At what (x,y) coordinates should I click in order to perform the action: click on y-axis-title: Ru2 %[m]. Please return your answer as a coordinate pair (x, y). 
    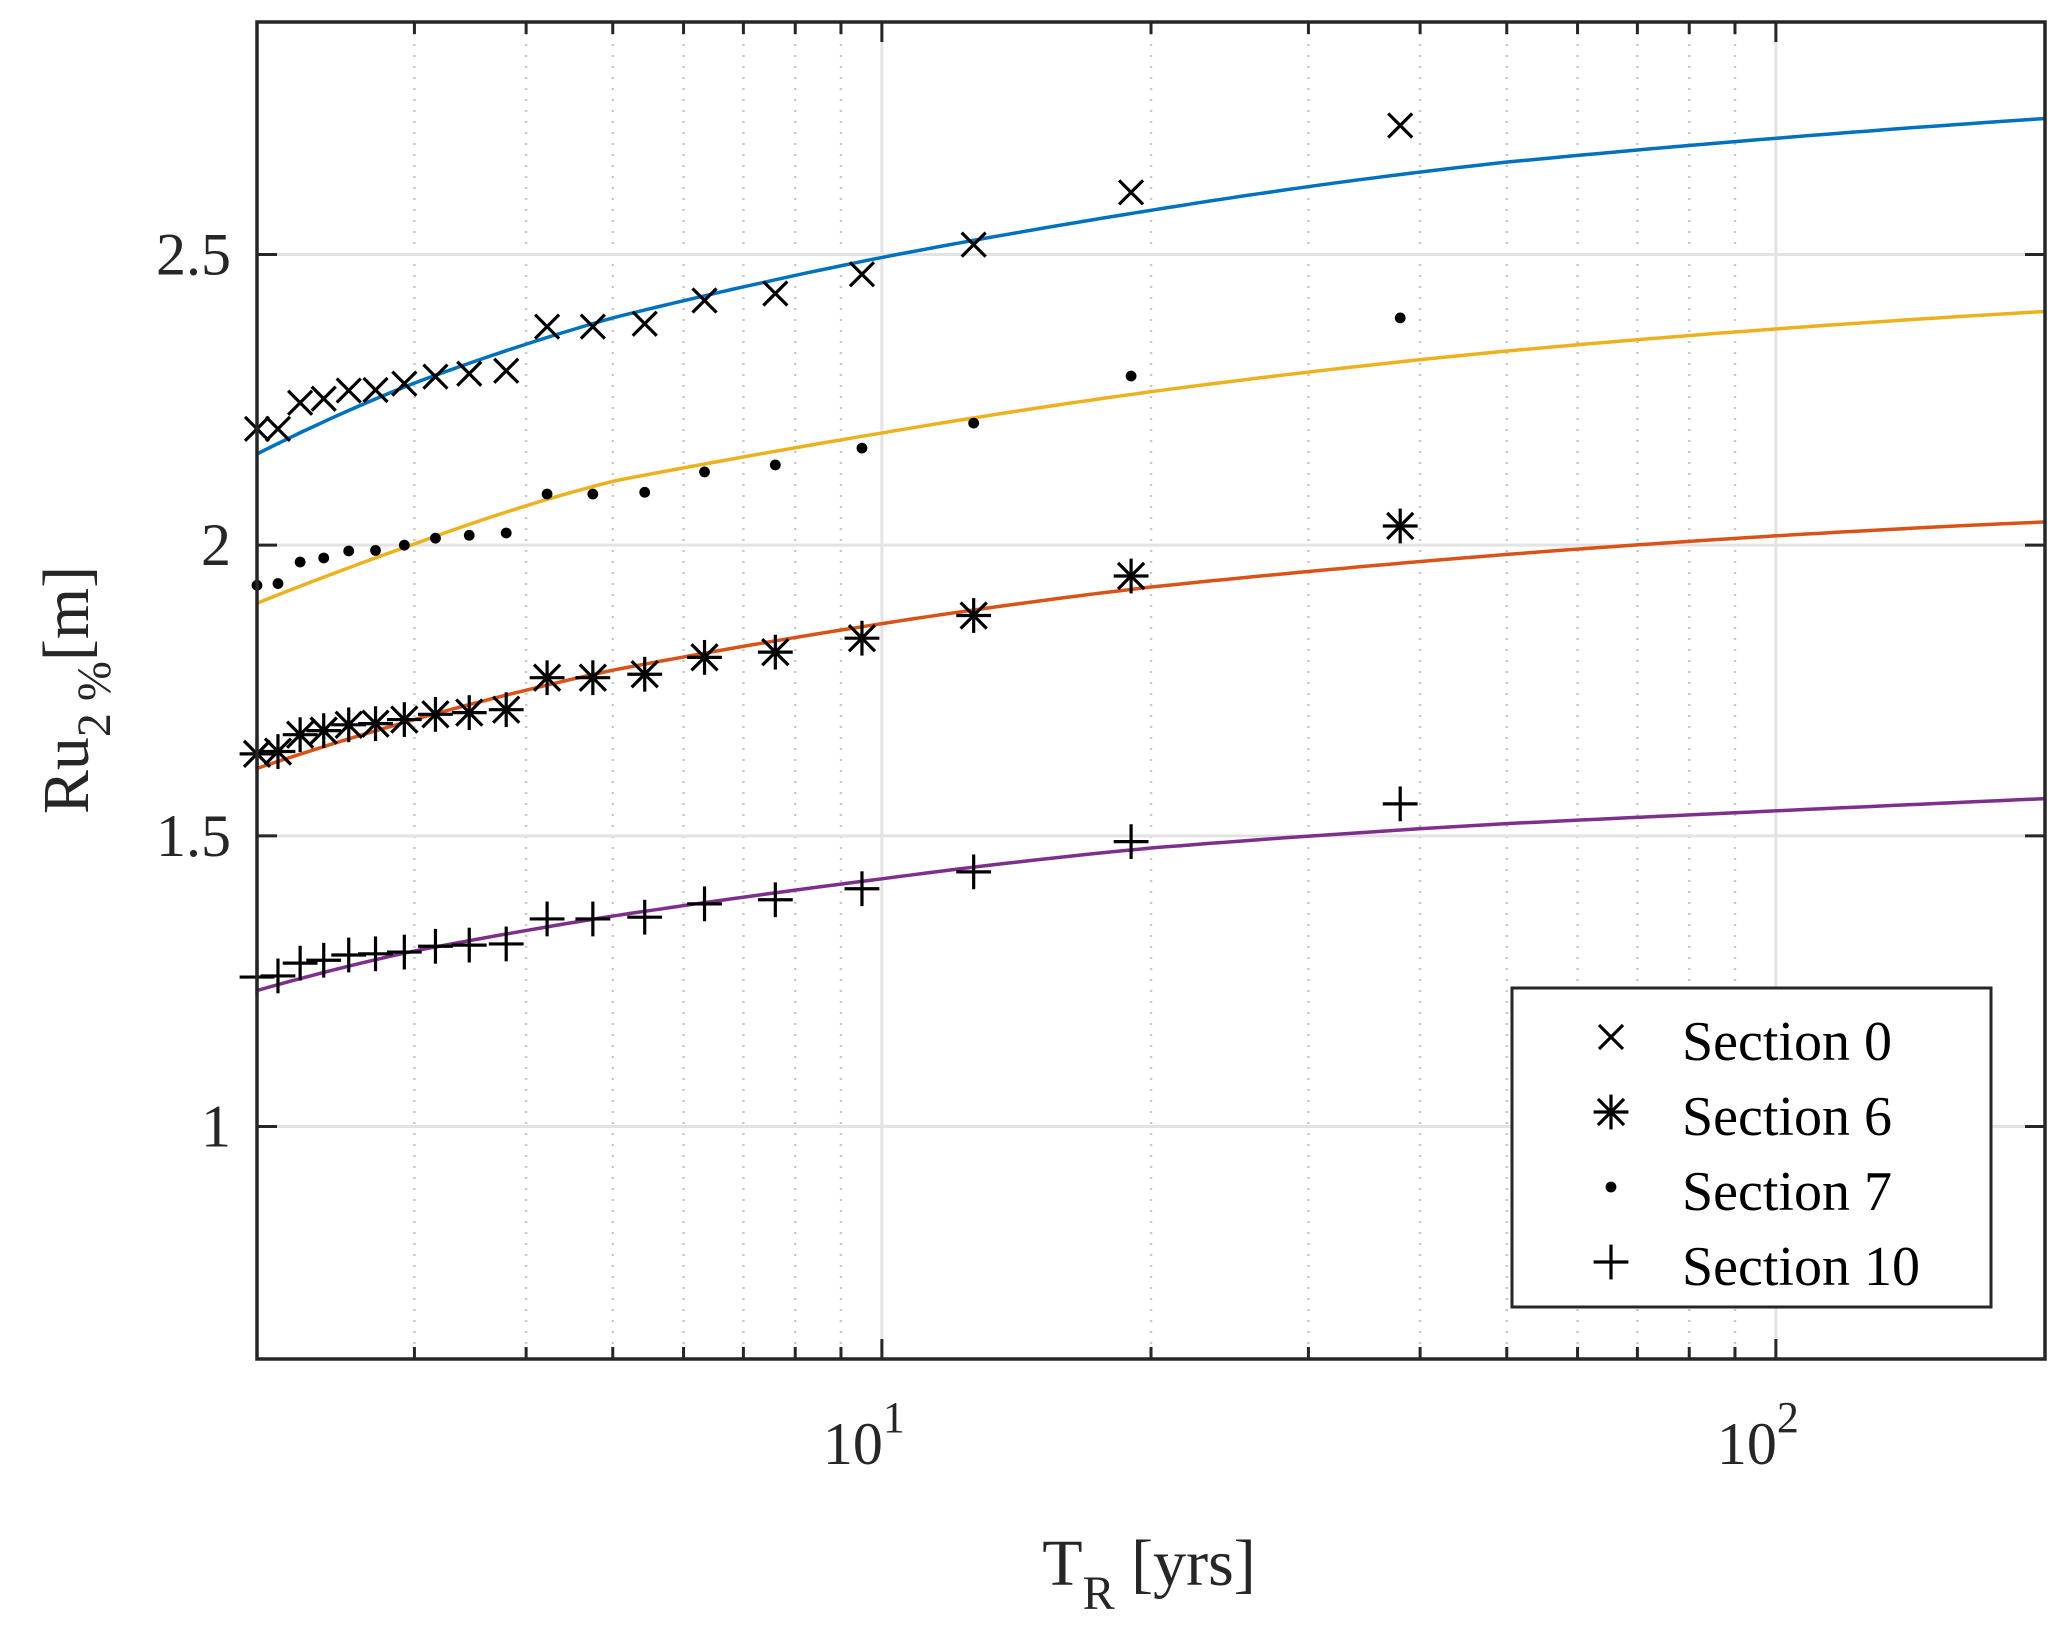
    Looking at the image, I should click on (75, 690).